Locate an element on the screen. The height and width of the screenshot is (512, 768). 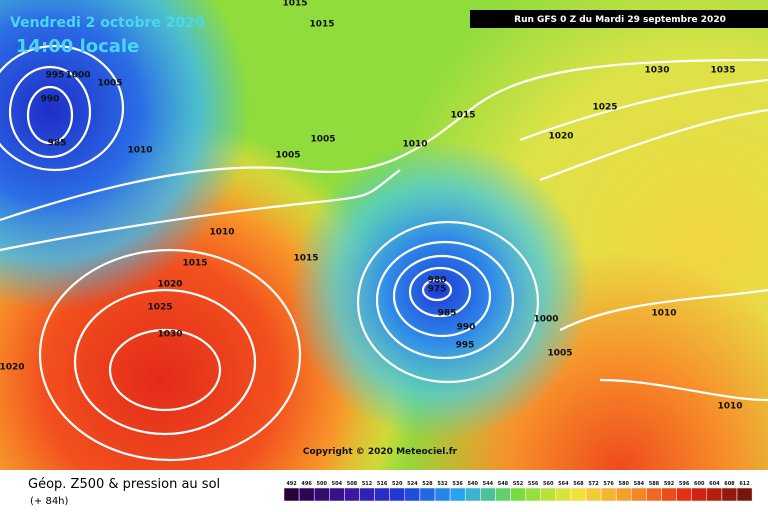
legend-label: 556 is located at coordinates (533, 484).